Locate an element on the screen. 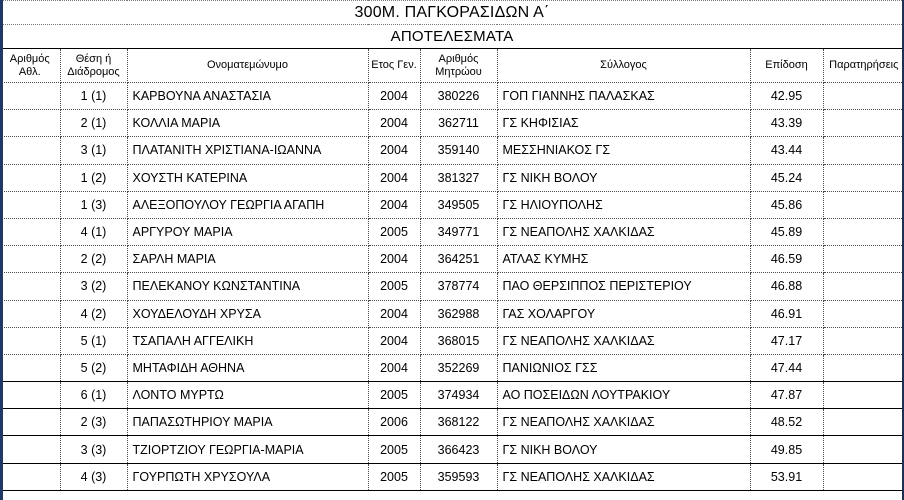  cell-position-lane: 4 (3) is located at coordinates (94, 477).